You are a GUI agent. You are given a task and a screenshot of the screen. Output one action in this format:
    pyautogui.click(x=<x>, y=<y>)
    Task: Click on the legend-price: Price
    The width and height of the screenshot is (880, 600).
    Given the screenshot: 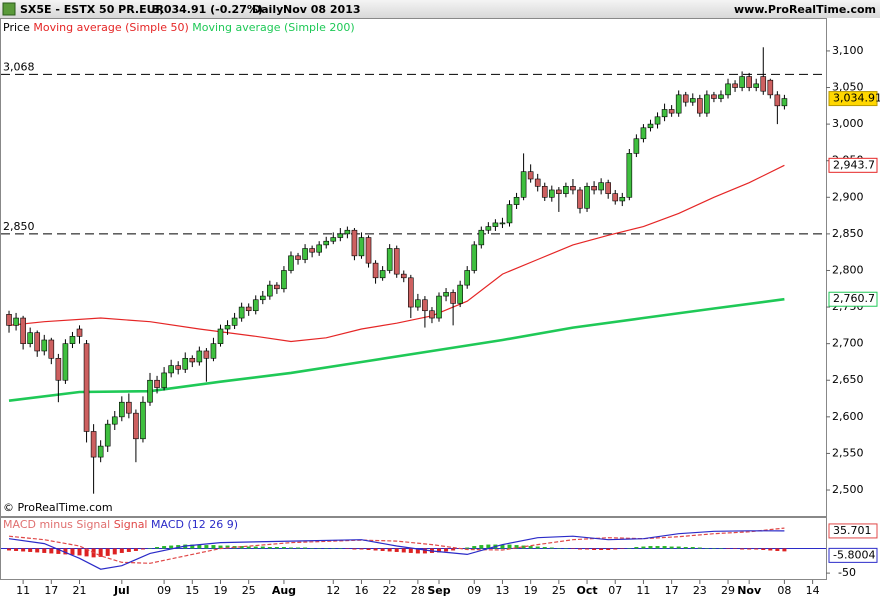 What is the action you would take?
    pyautogui.click(x=16, y=27)
    